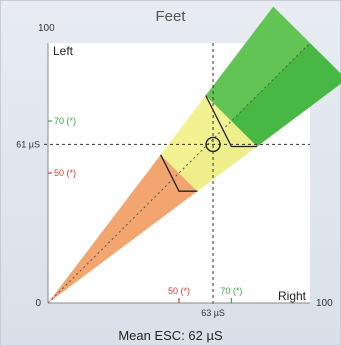  Describe the element at coordinates (63, 51) in the screenshot. I see `y-axis-label: Left` at that location.